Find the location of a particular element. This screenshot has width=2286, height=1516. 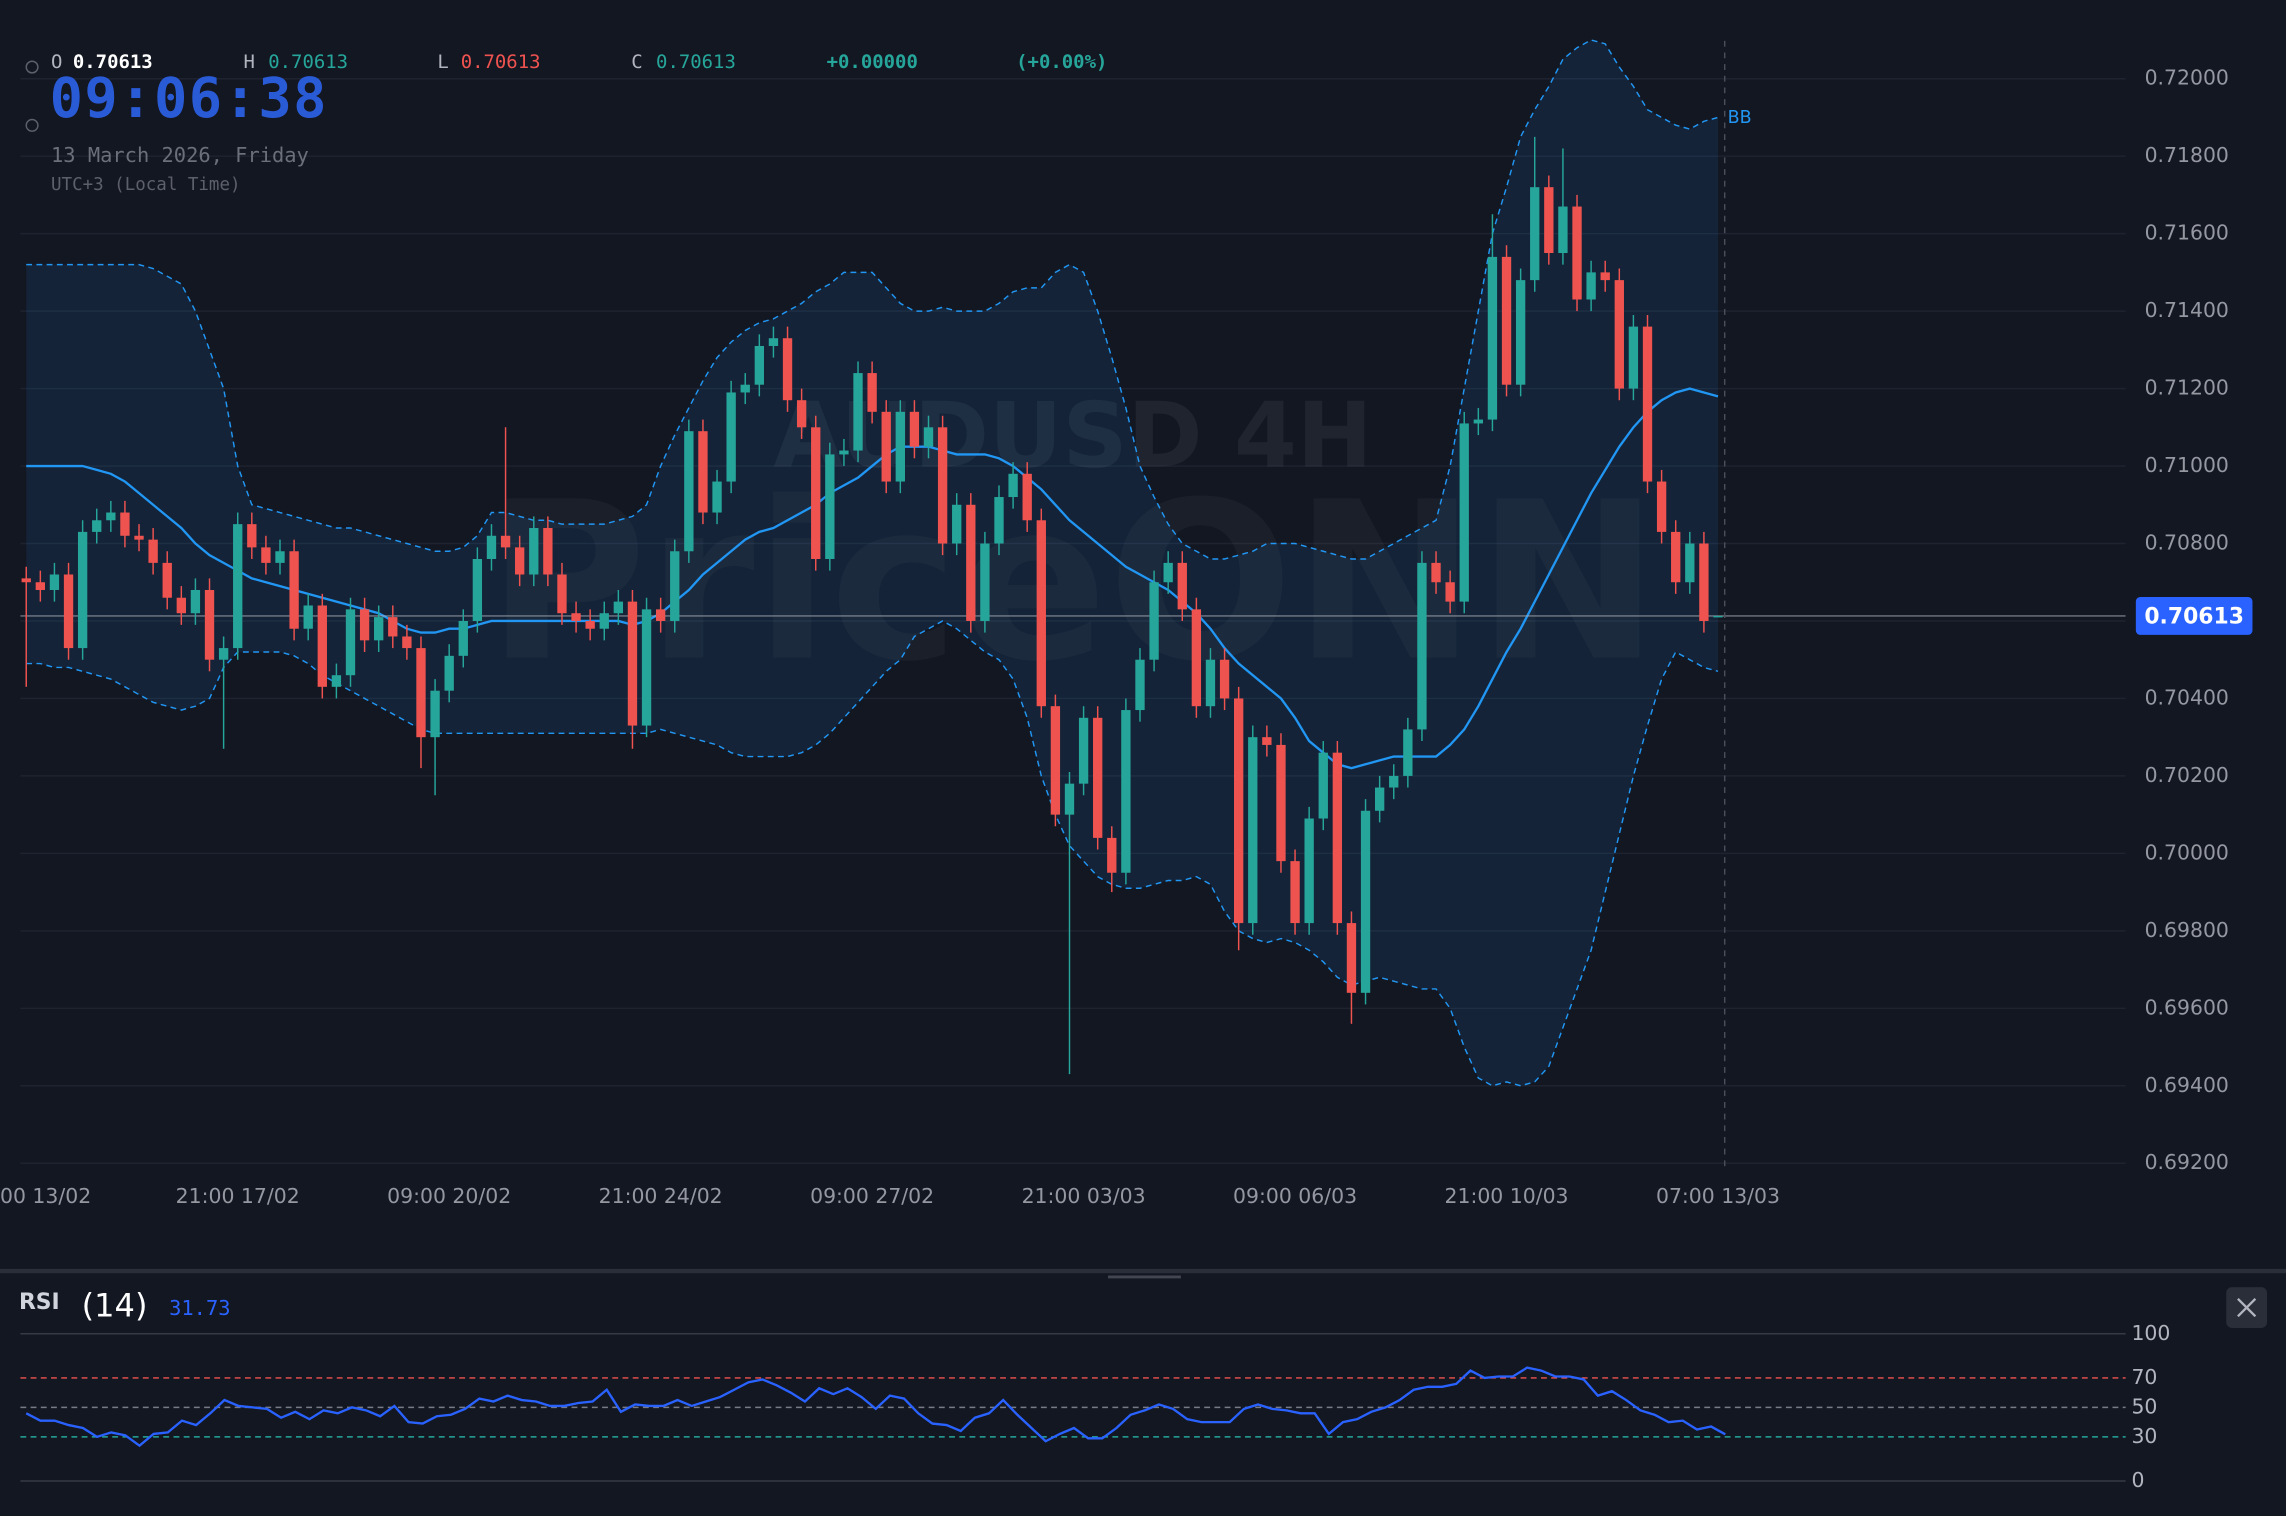

y-tick-label: 0.69200 is located at coordinates (2187, 1162).